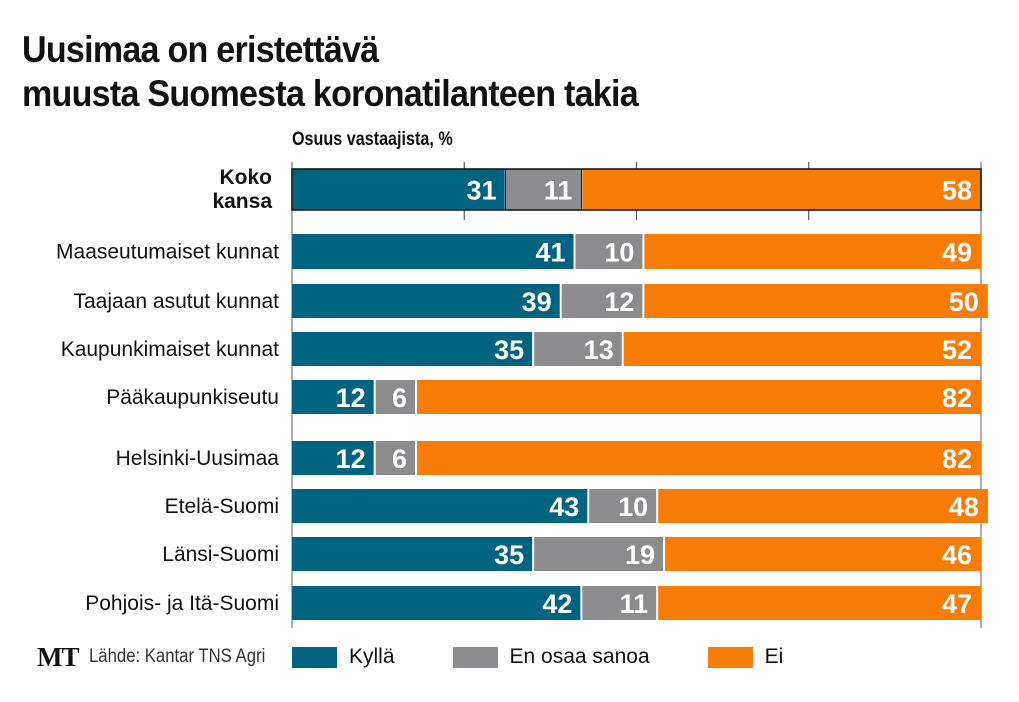 This screenshot has width=1019, height=702. What do you see at coordinates (475, 657) in the screenshot?
I see `legend-swatch-en-osaa-sanoa` at bounding box center [475, 657].